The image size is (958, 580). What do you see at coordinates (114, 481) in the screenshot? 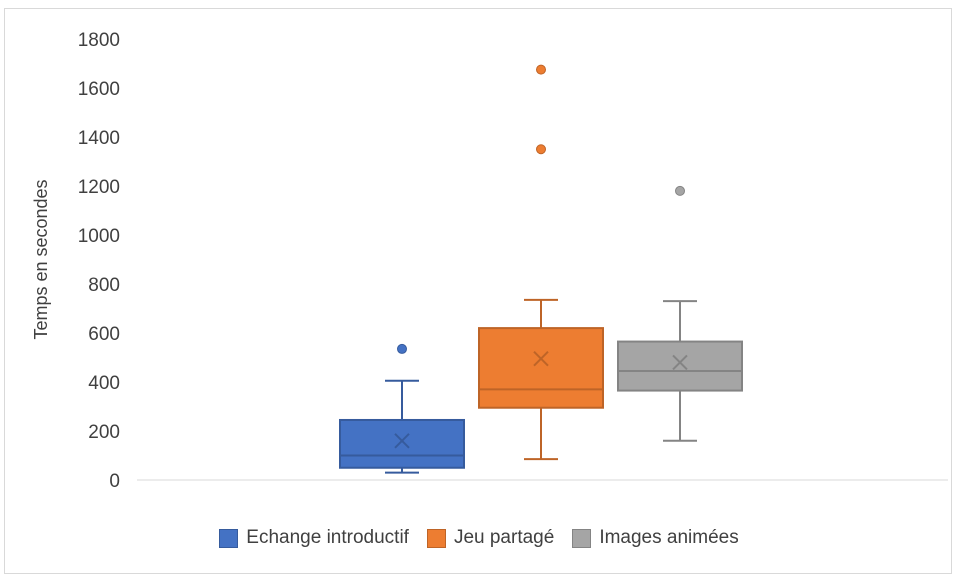
I see `y-tick-label: 0` at bounding box center [114, 481].